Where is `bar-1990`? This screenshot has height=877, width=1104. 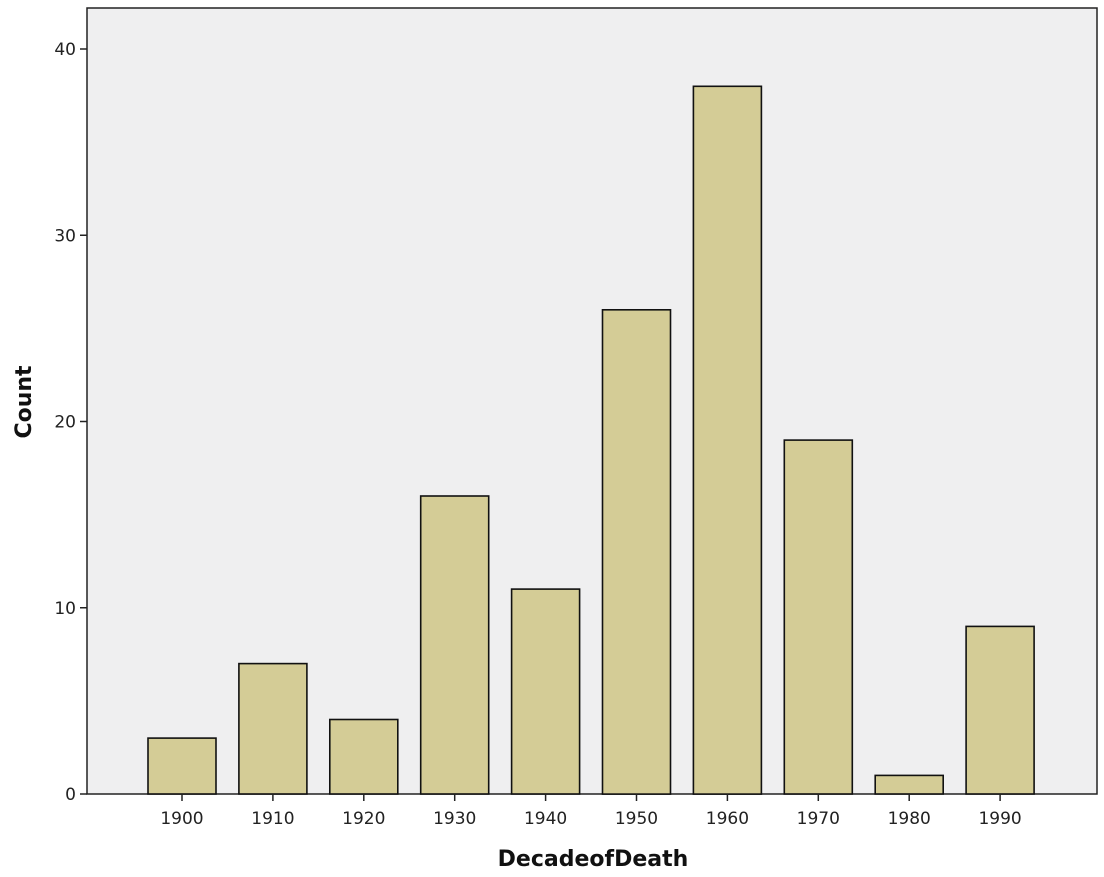 bar-1990 is located at coordinates (1000, 710).